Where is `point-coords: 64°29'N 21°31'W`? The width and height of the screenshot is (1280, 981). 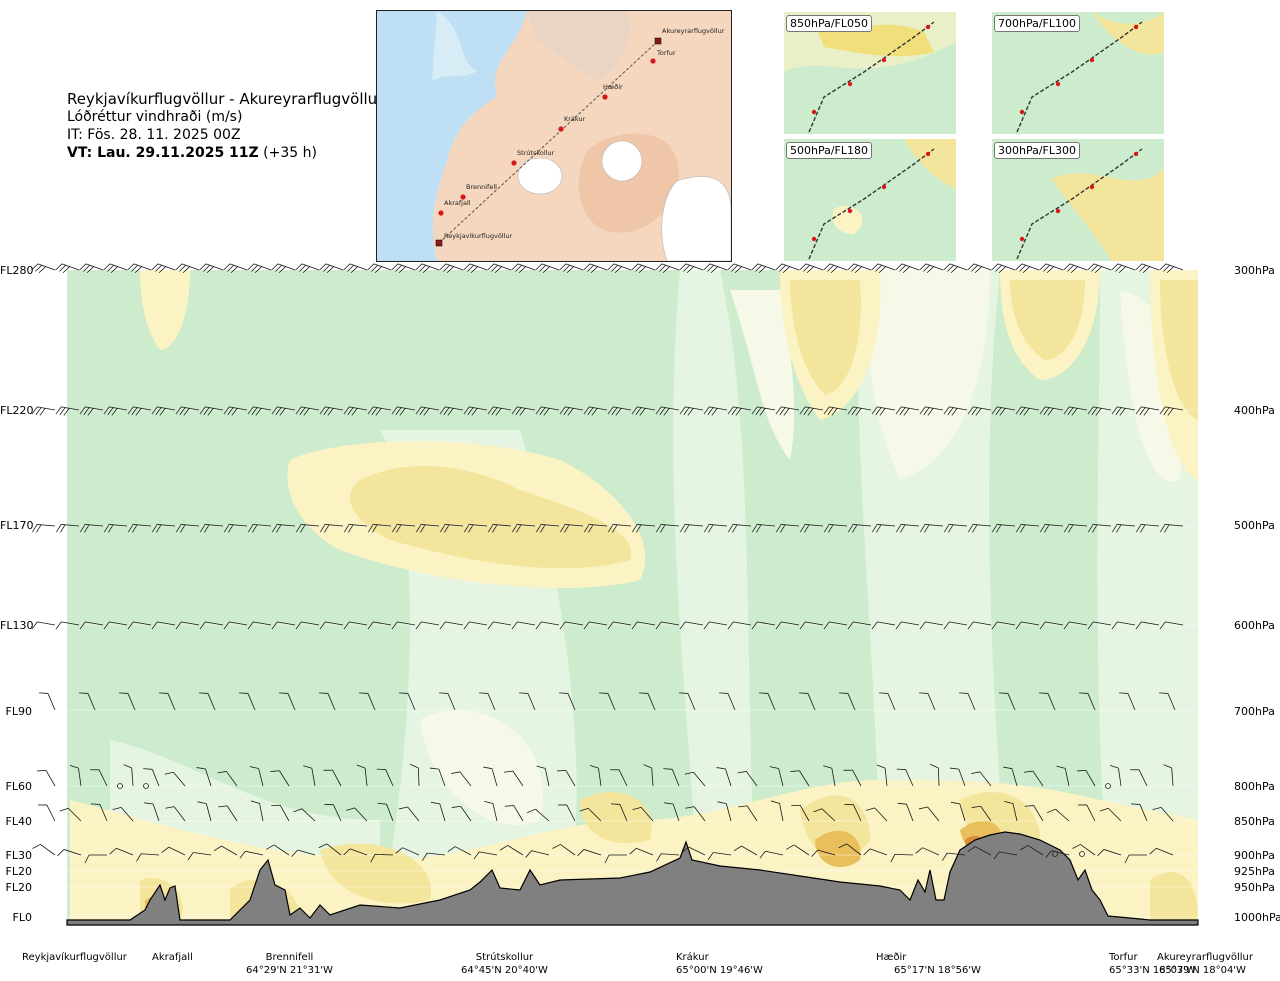
point-coords: 64°29'N 21°31'W is located at coordinates (289, 970).